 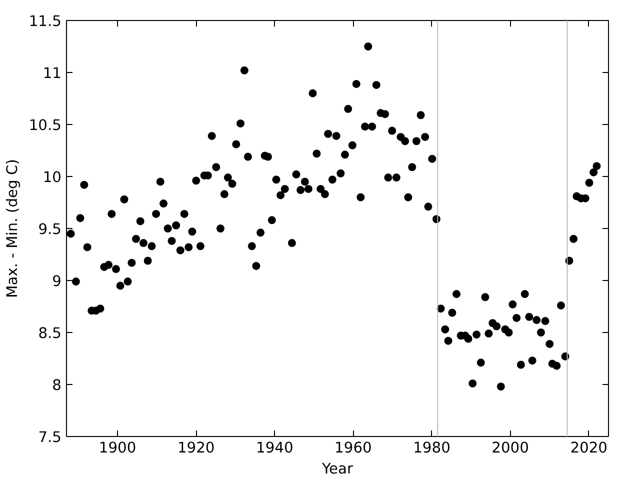 I want to click on y-tick-label: 11, so click(x=52, y=73).